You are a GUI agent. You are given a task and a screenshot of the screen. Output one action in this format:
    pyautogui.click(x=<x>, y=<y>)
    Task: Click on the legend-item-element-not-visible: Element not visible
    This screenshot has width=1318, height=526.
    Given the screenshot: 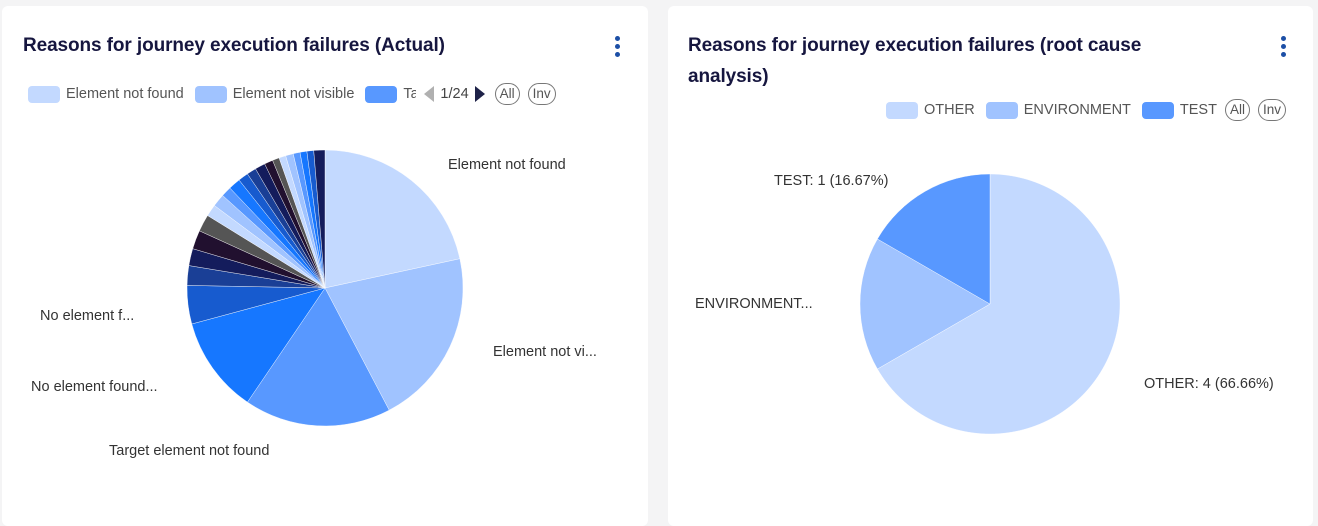 What is the action you would take?
    pyautogui.click(x=274, y=94)
    